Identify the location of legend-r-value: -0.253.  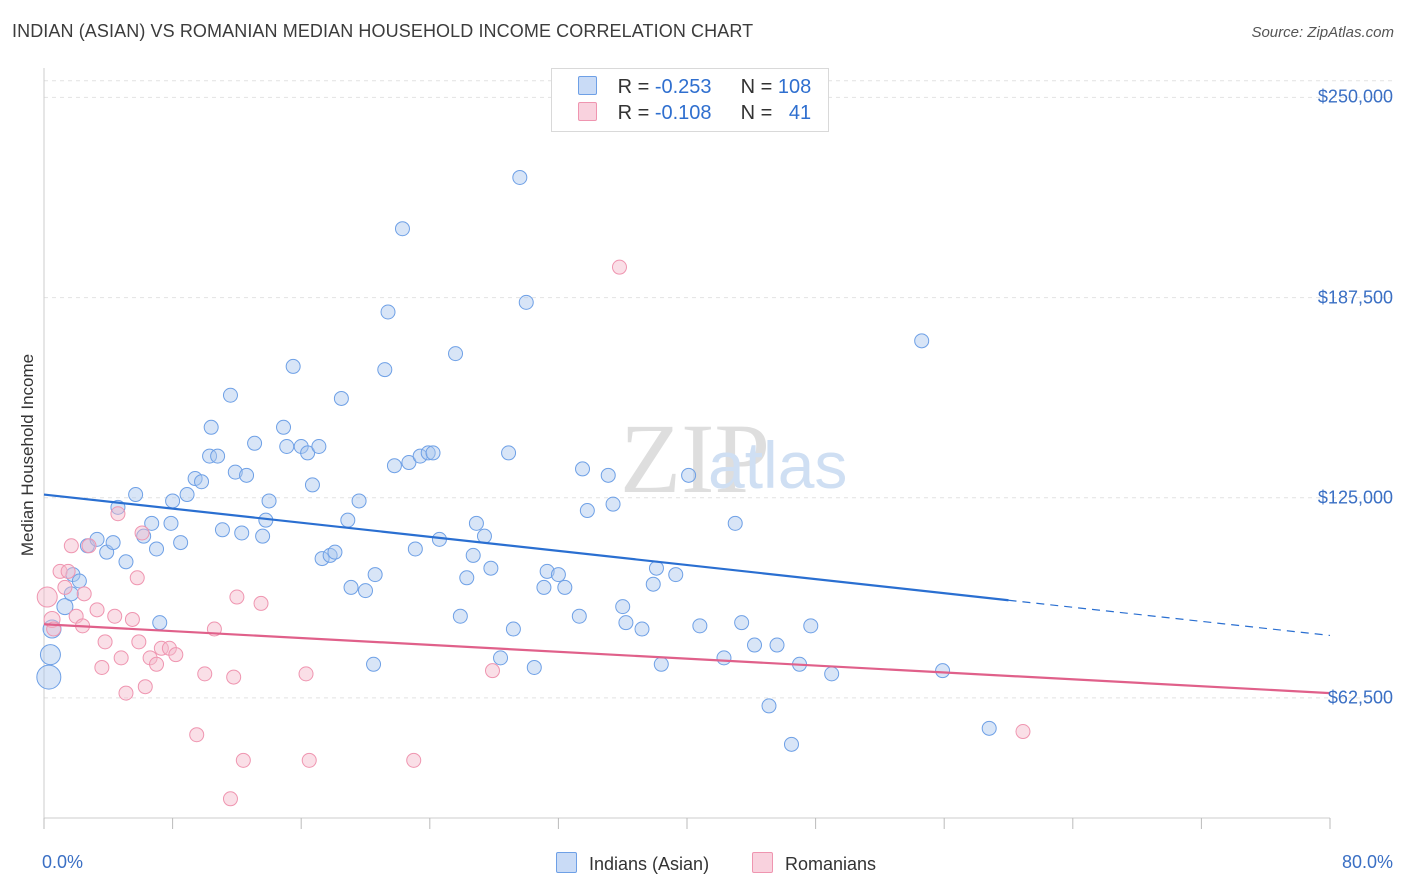
(683, 87).